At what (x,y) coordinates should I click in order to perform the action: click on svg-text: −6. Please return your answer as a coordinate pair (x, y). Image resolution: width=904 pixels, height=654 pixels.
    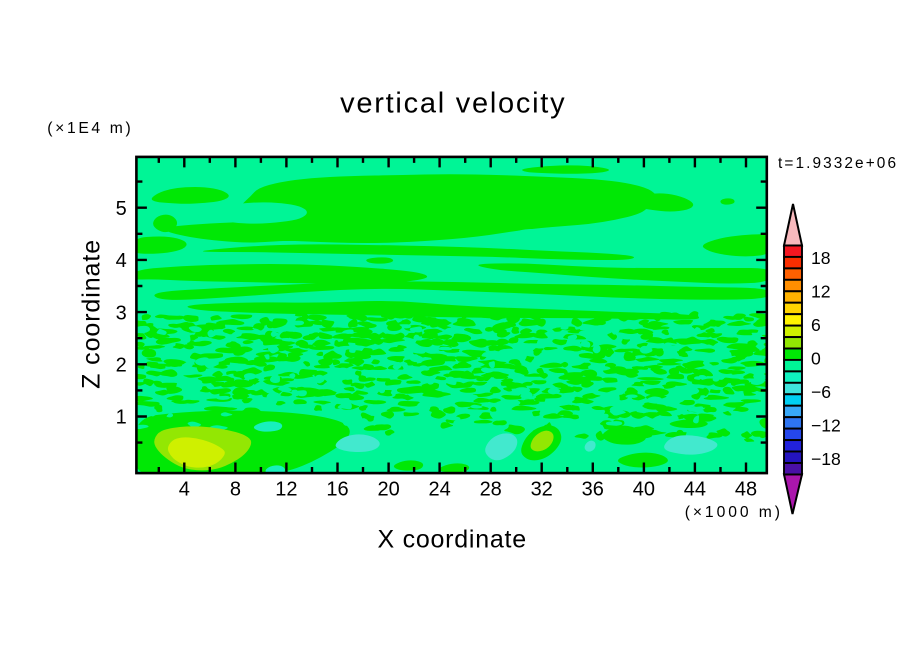
    Looking at the image, I should click on (821, 392).